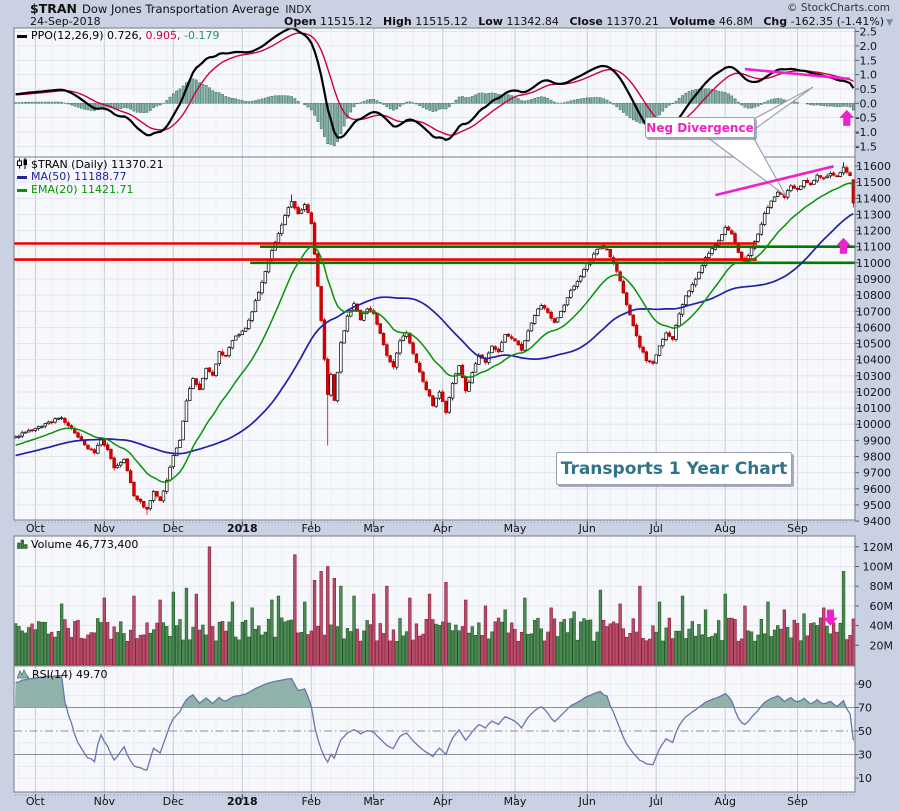 The height and width of the screenshot is (811, 900). I want to click on price-legend-symbol: $TRAN (Daily) 11370.21, so click(97, 164).